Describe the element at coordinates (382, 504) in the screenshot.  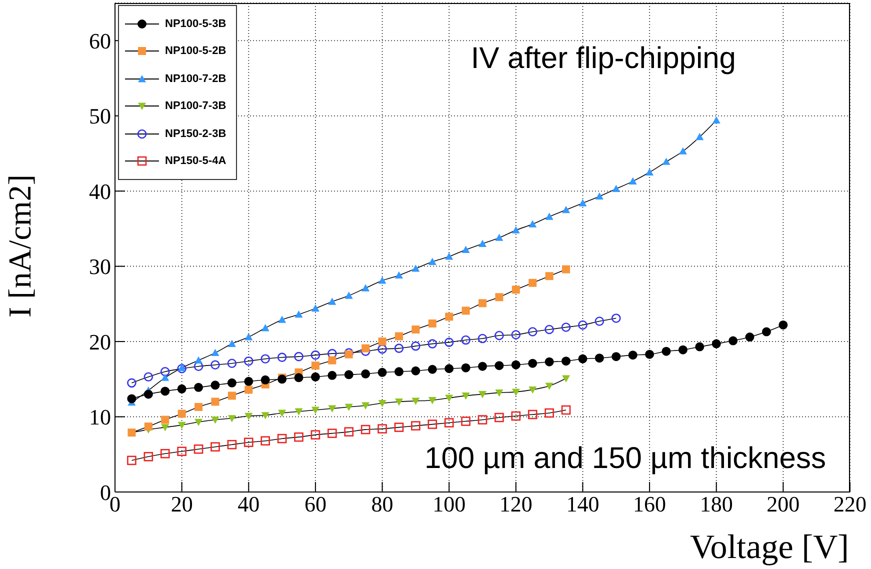
I see `x-tick-label: 80` at that location.